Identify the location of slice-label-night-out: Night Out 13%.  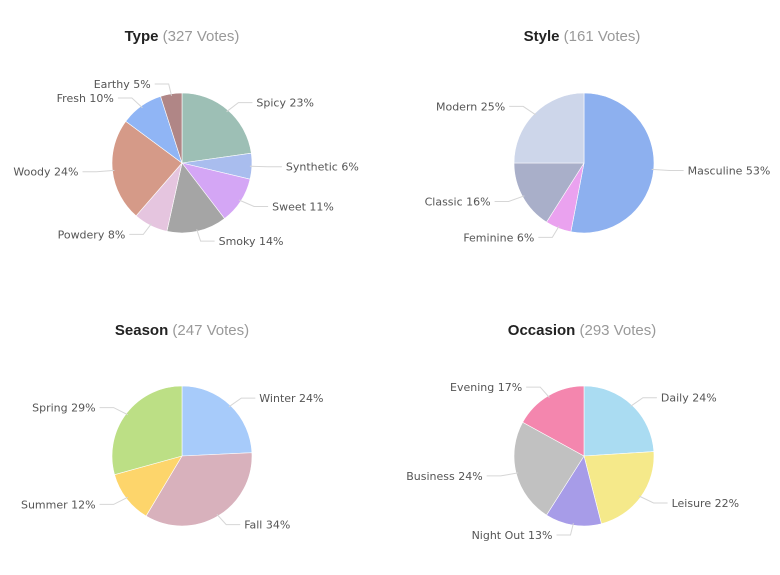
(512, 535).